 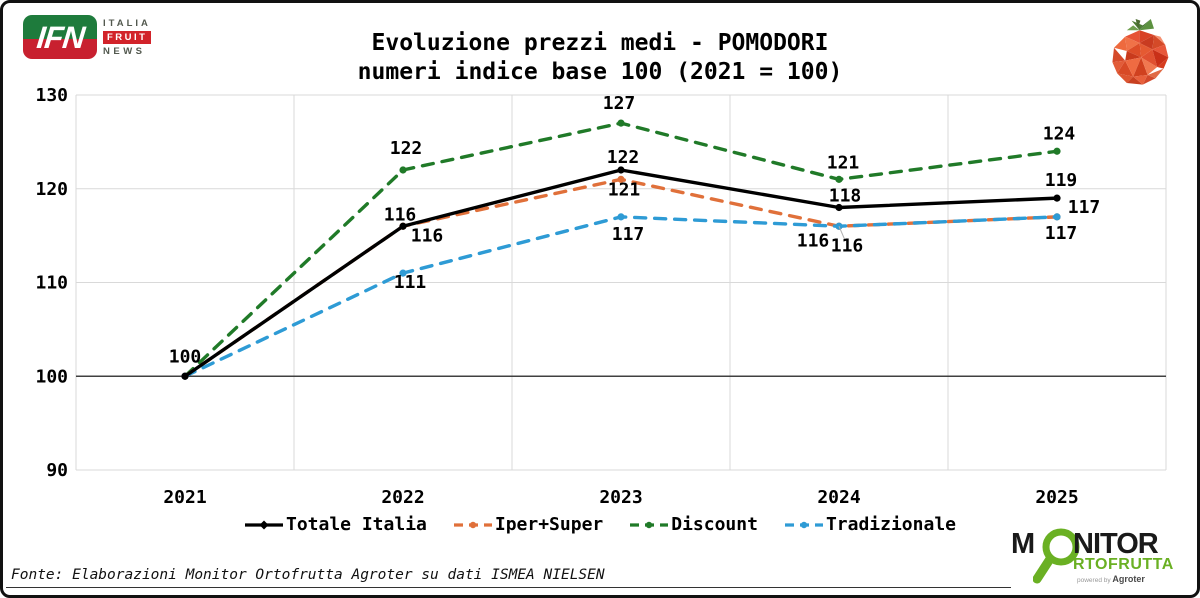 What do you see at coordinates (1056, 556) in the screenshot?
I see `magnifier-icon` at bounding box center [1056, 556].